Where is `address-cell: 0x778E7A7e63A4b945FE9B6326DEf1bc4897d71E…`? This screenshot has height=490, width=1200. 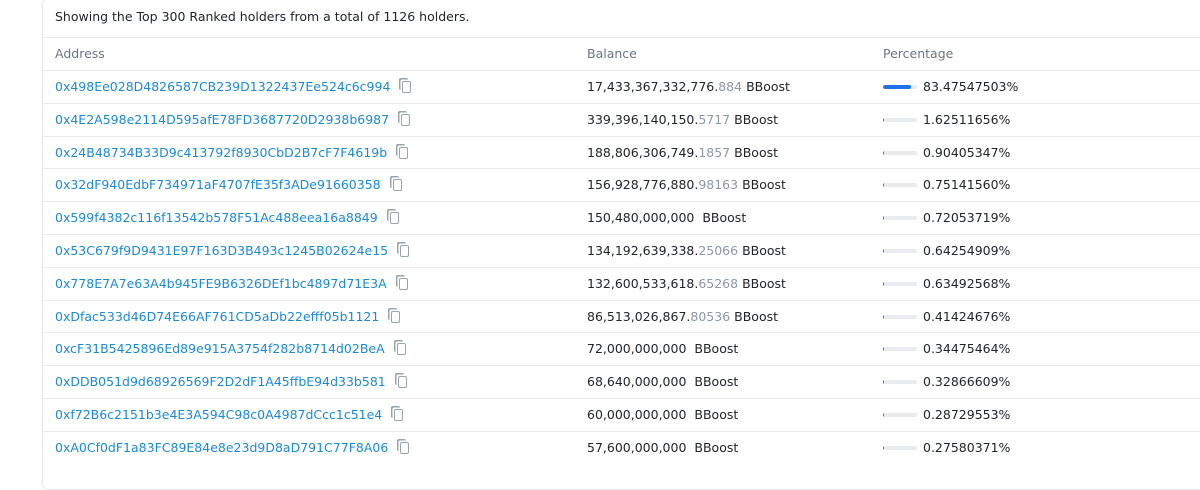 address-cell: 0x778E7A7e63A4b945FE9B6326DEf1bc4897d71E… is located at coordinates (231, 284).